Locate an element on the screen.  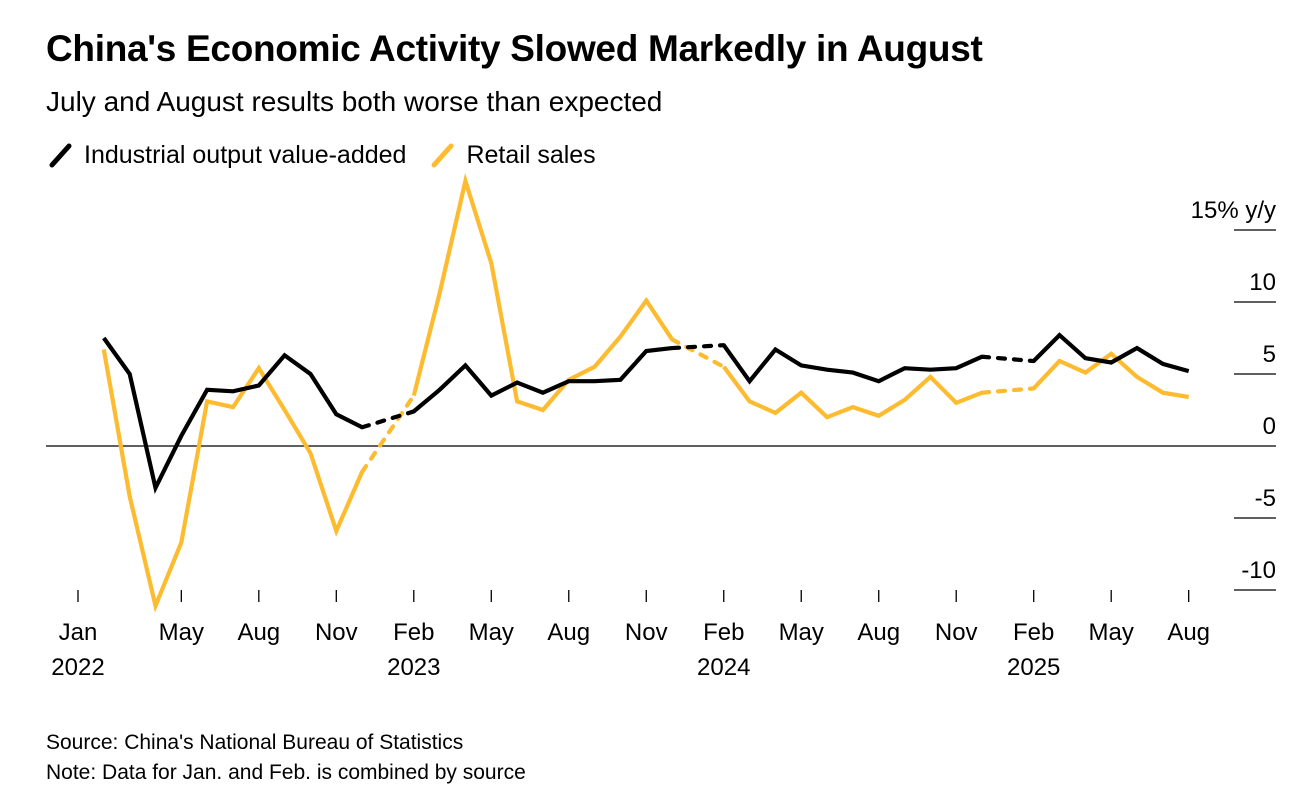
y-tick-label: -10 is located at coordinates (1258, 570).